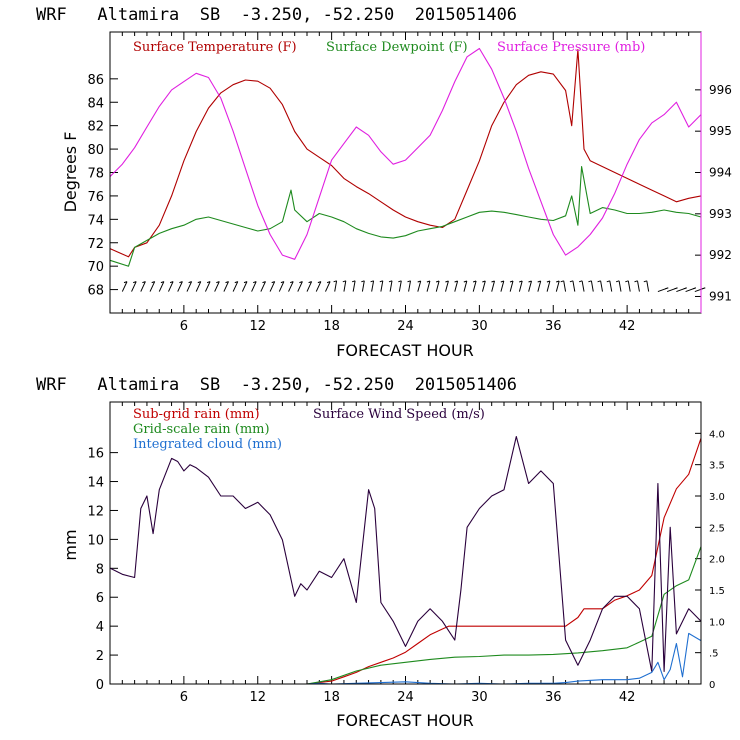 The image size is (740, 740). What do you see at coordinates (95, 291) in the screenshot?
I see `y-tick-label: 68` at bounding box center [95, 291].